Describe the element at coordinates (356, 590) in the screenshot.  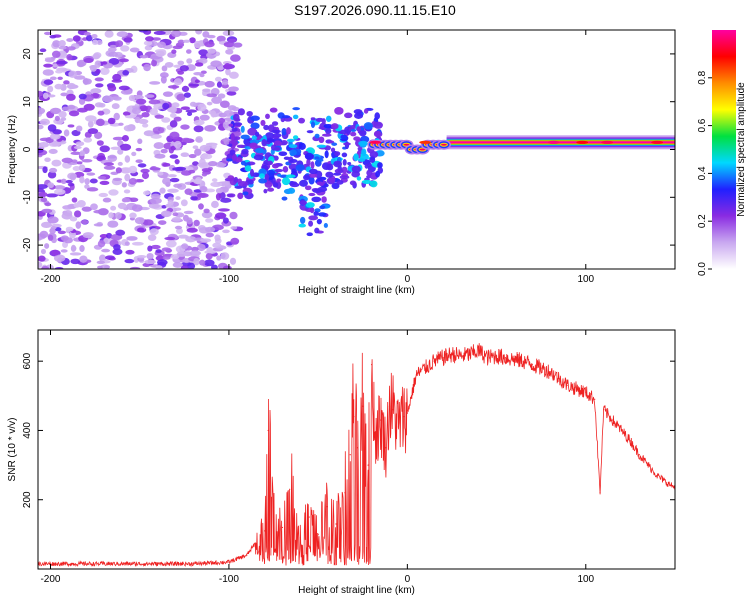
I see `snr-xlabel: Height of straight line (km)` at that location.